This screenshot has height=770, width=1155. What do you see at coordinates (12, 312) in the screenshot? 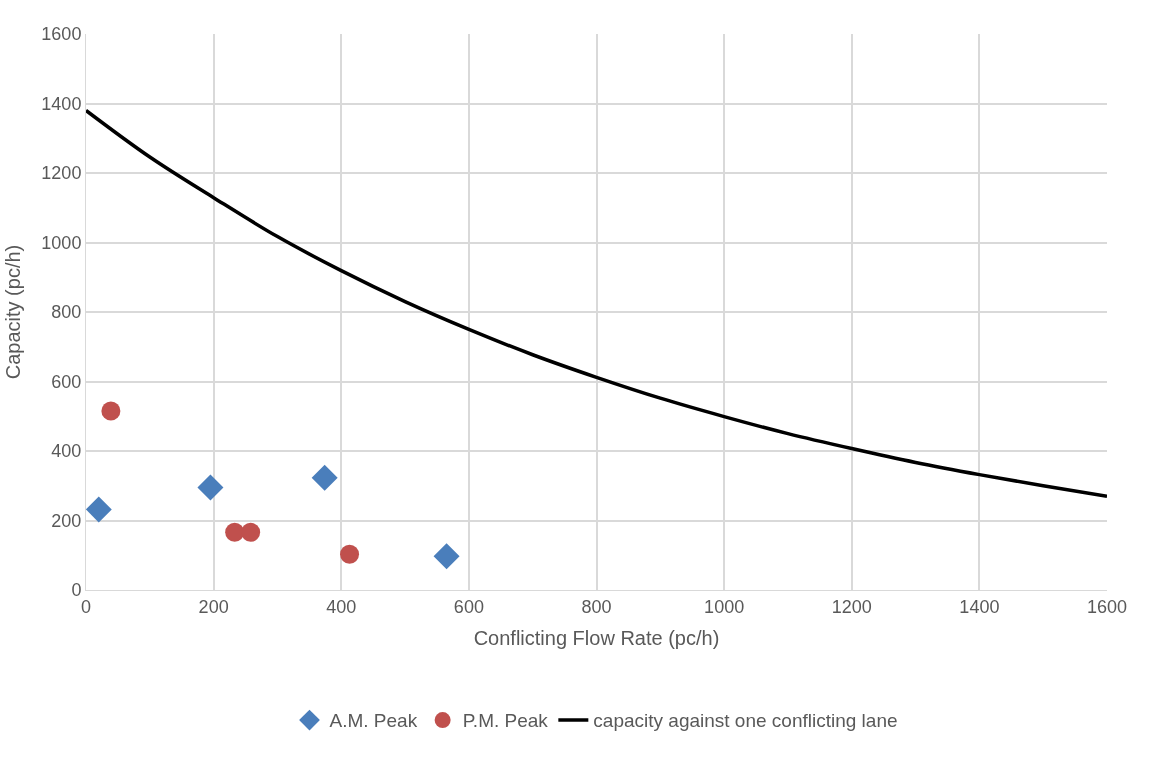
I see `y-axis-title: Capacity (pc/h)` at bounding box center [12, 312].